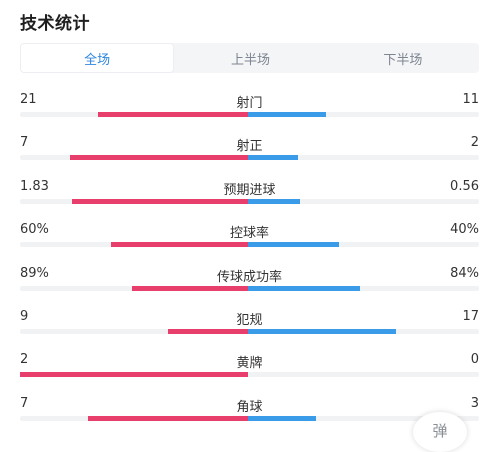 The image size is (500, 452). What do you see at coordinates (470, 99) in the screenshot?
I see `away-value: 11` at bounding box center [470, 99].